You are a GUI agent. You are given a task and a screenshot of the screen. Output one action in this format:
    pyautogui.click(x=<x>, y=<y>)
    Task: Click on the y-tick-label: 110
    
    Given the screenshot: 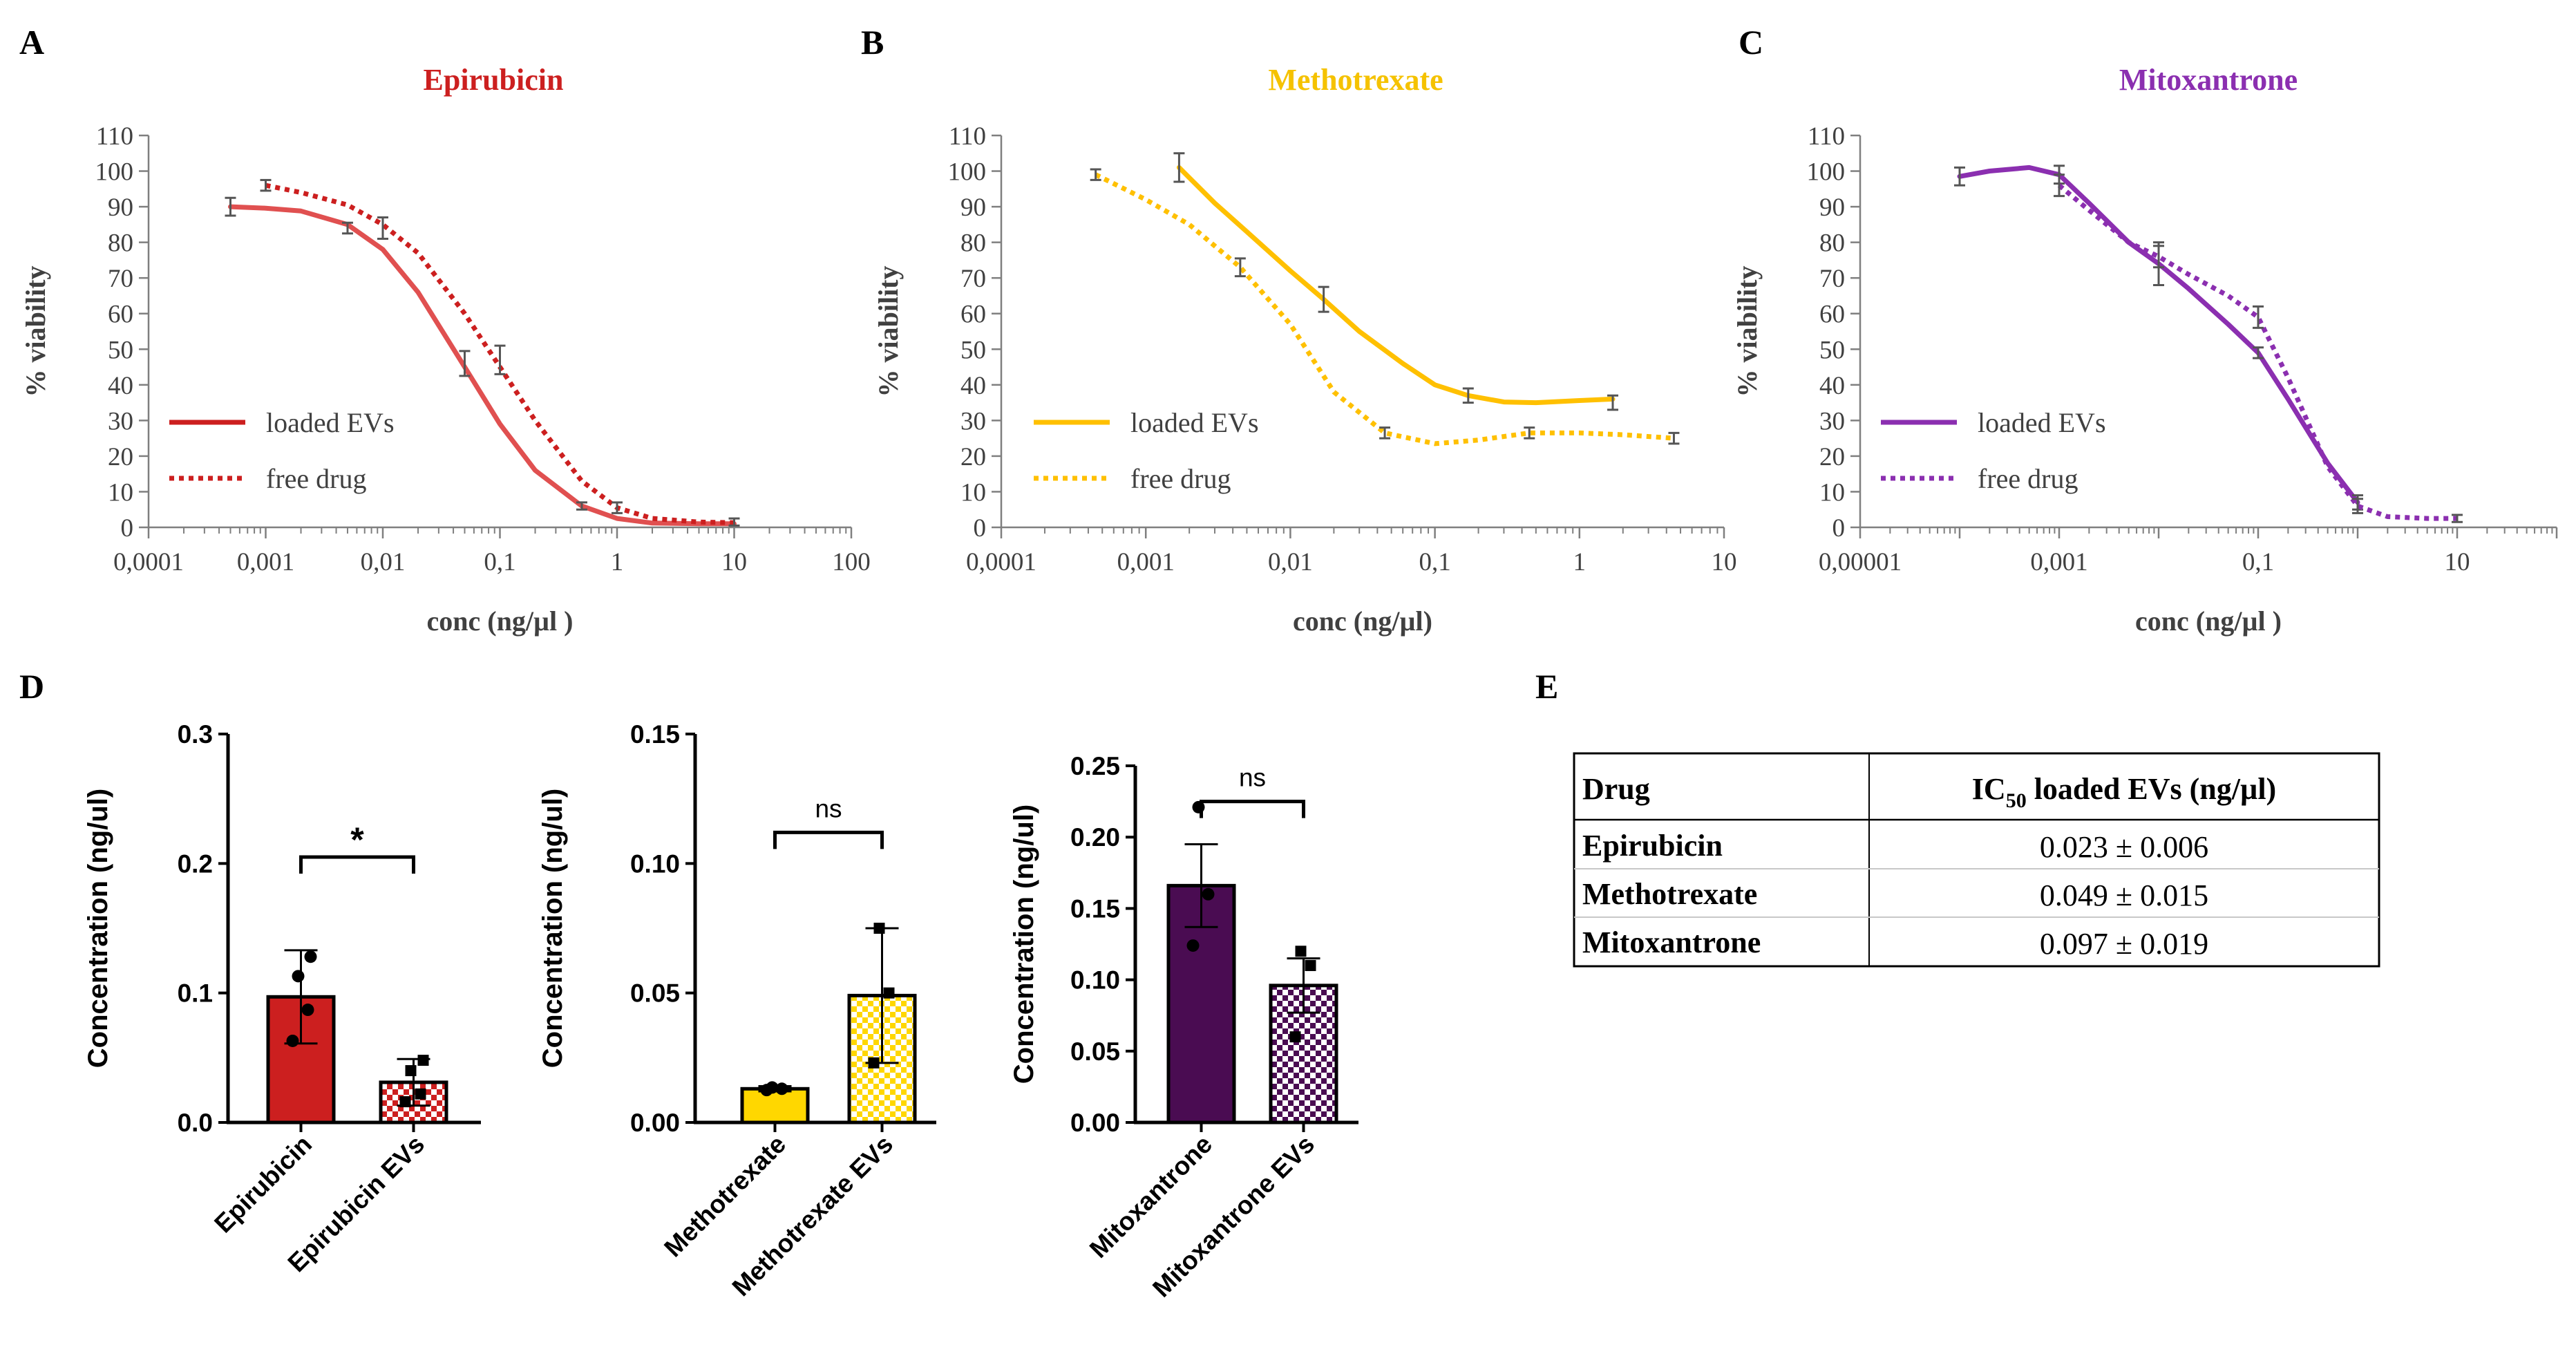 What is the action you would take?
    pyautogui.click(x=1826, y=136)
    